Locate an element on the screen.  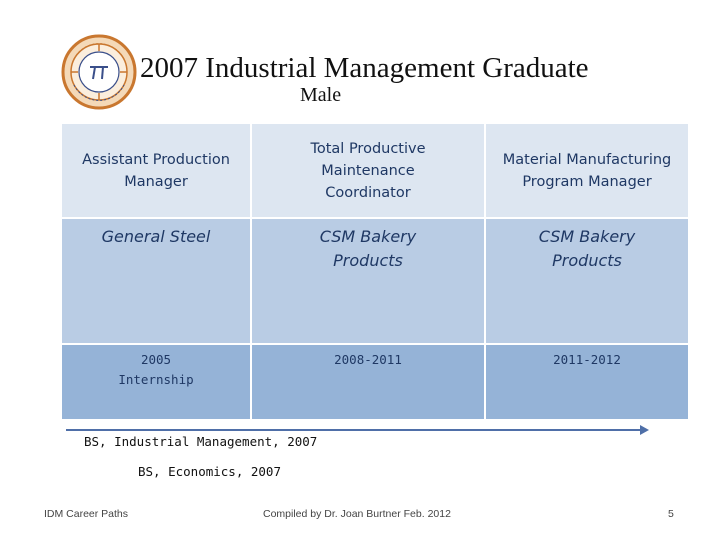
timeline-line is located at coordinates (354, 430).